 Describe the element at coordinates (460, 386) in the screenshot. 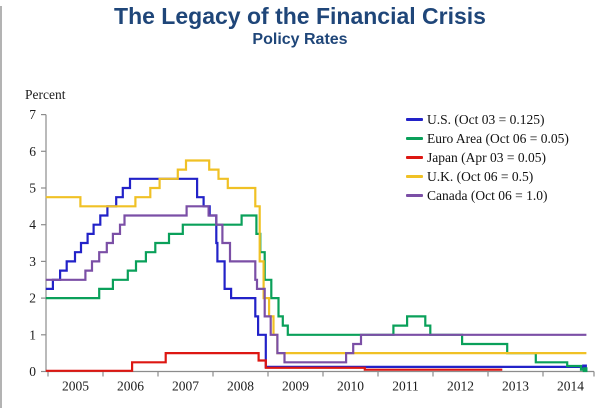

I see `x-axis-tick-label: 2012` at that location.